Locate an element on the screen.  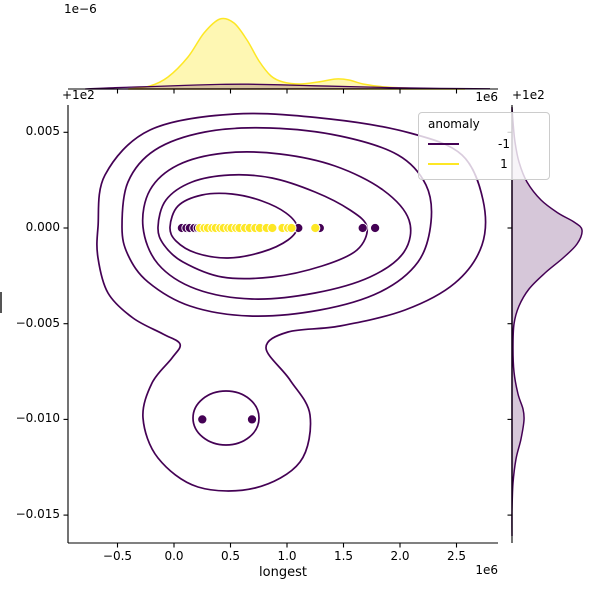
top-marginal-kde-neg1 is located at coordinates (287, 86).